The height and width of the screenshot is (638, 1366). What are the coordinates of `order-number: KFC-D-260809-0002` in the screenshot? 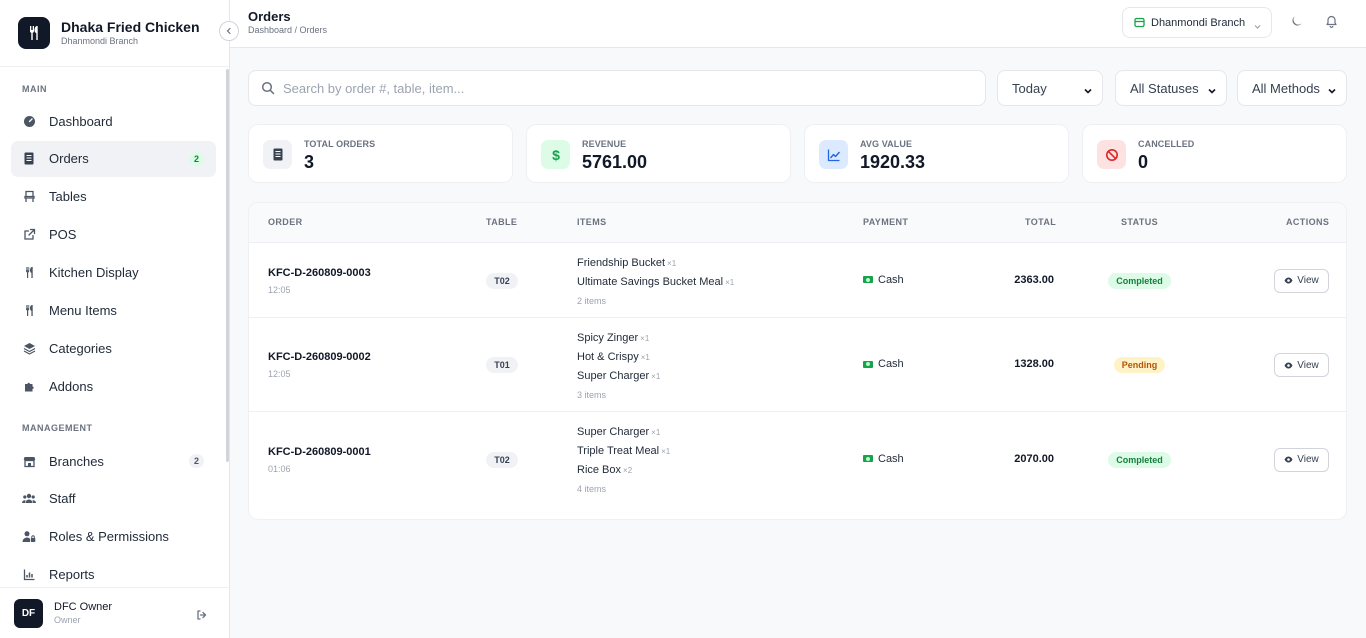 It's located at (319, 357).